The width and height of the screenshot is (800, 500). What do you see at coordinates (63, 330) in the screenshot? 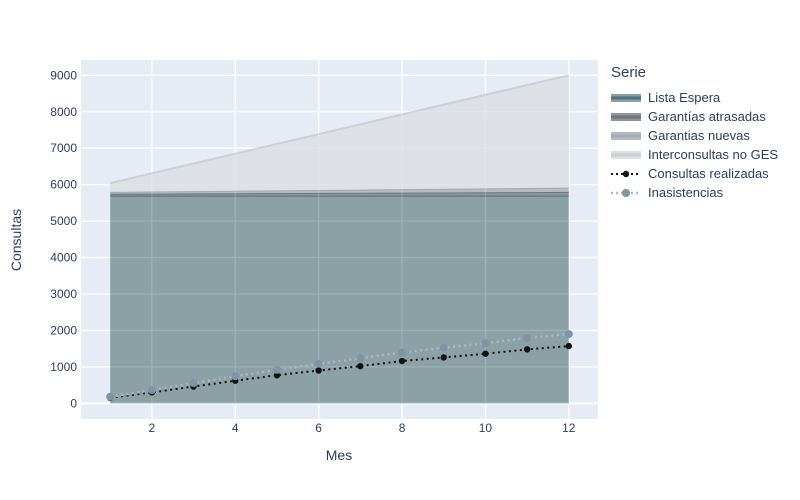
I see `y-tick-label: 2000` at bounding box center [63, 330].